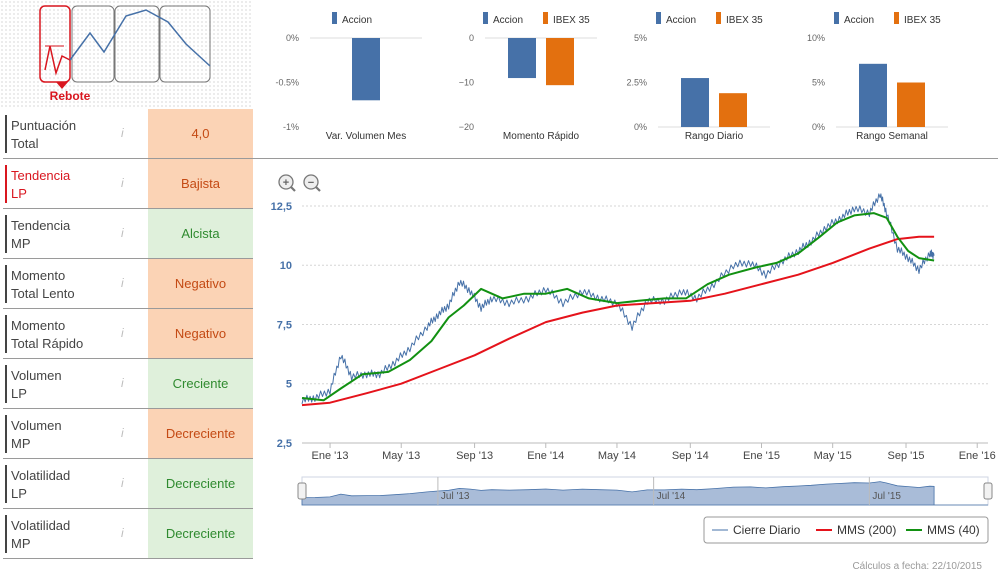  What do you see at coordinates (200, 433) in the screenshot?
I see `indicator-value: Decreciente` at bounding box center [200, 433].